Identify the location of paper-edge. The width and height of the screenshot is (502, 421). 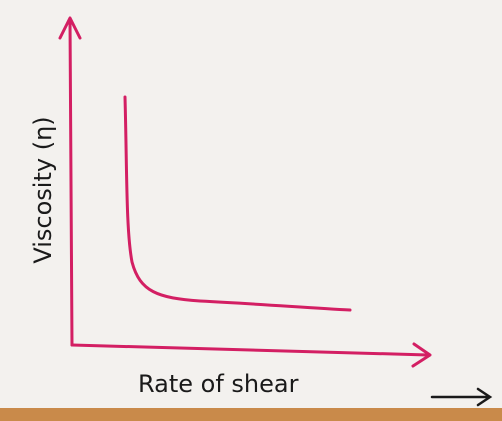
(251, 414).